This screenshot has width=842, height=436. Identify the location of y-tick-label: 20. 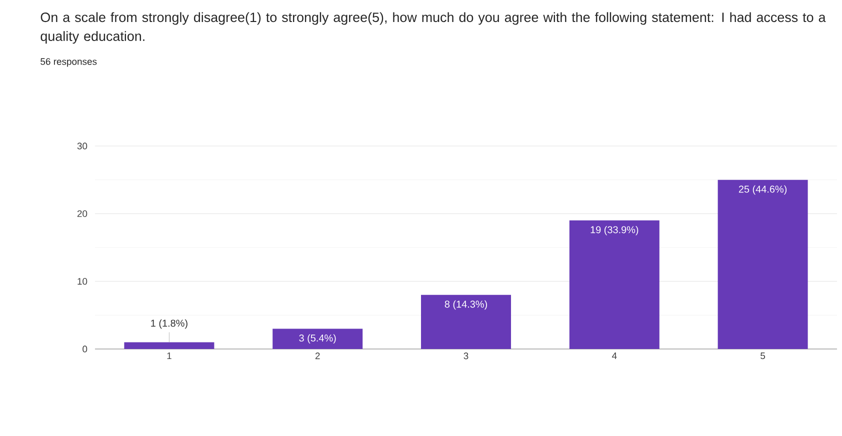
(82, 214).